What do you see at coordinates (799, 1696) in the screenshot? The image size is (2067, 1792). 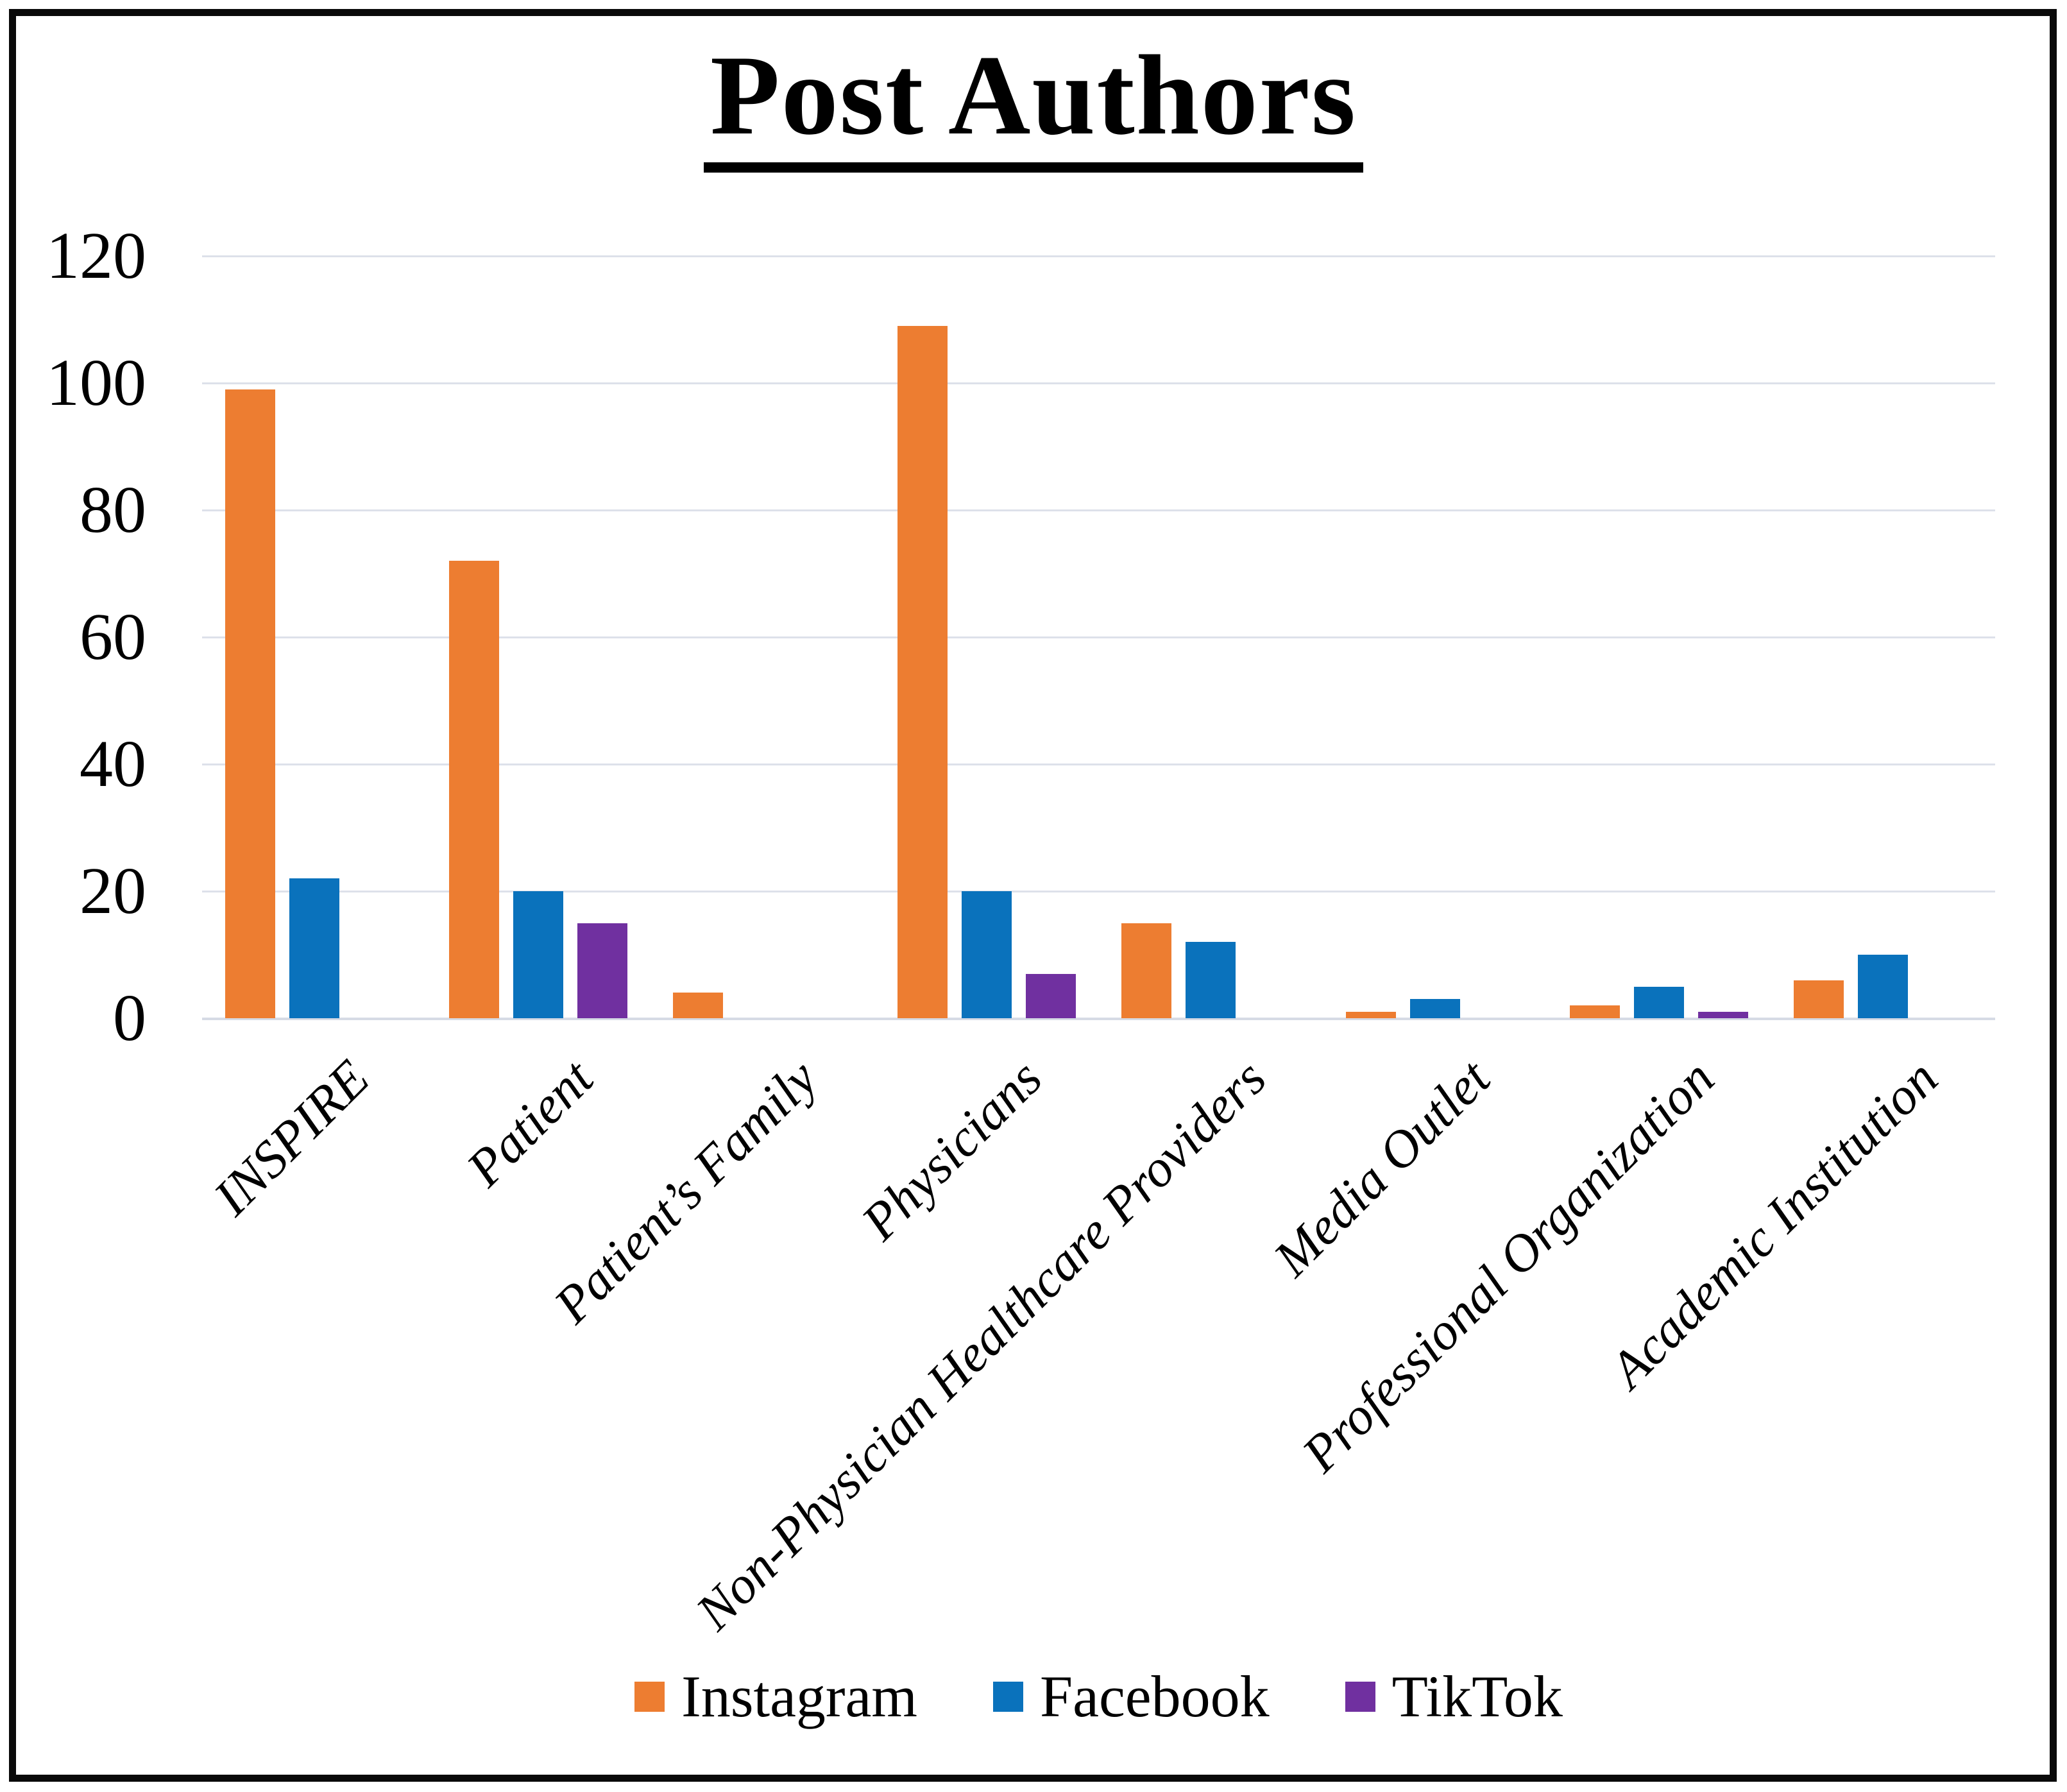 I see `legend-label: Instagram` at bounding box center [799, 1696].